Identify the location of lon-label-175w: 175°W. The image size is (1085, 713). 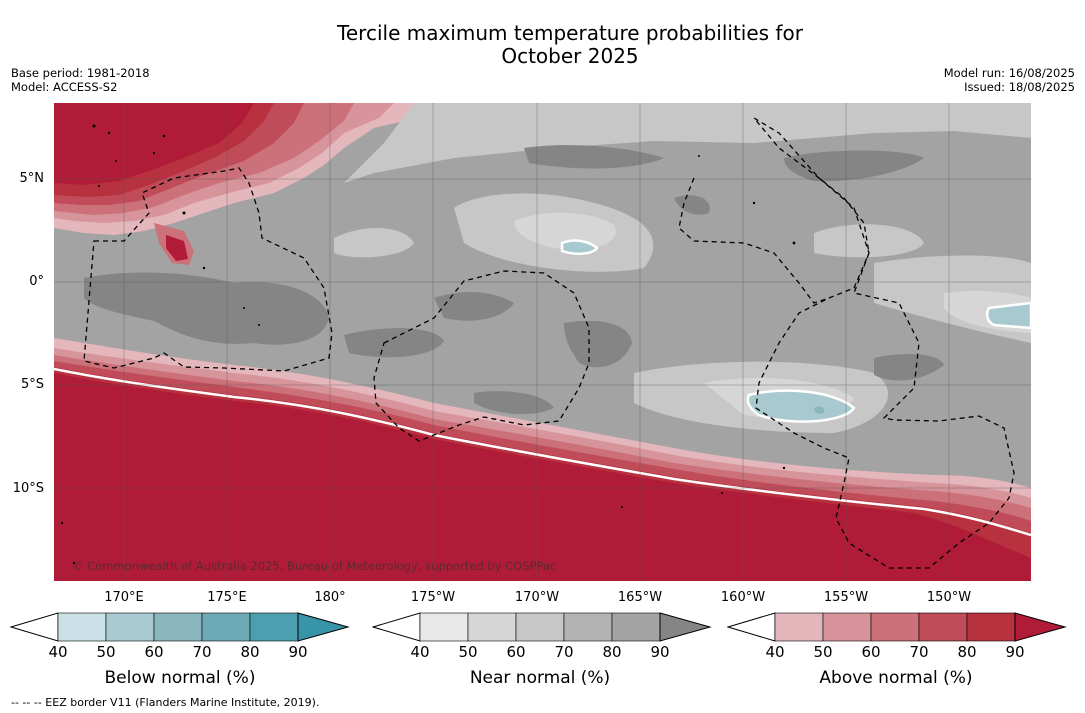
(433, 597).